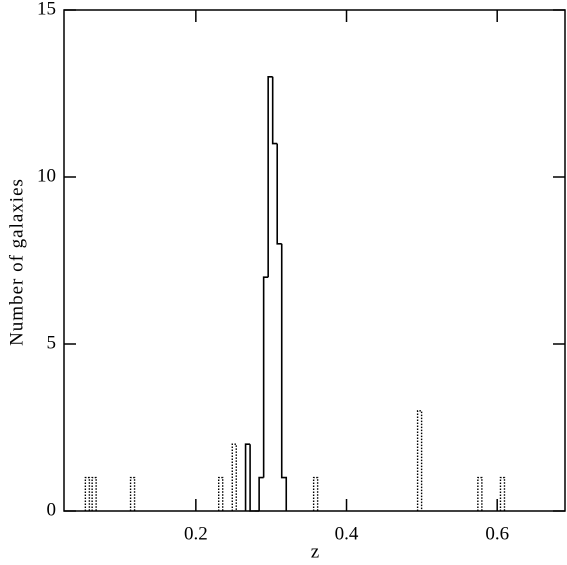 The width and height of the screenshot is (567, 565). Describe the element at coordinates (196, 533) in the screenshot. I see `x-tick-label: 0.2` at that location.